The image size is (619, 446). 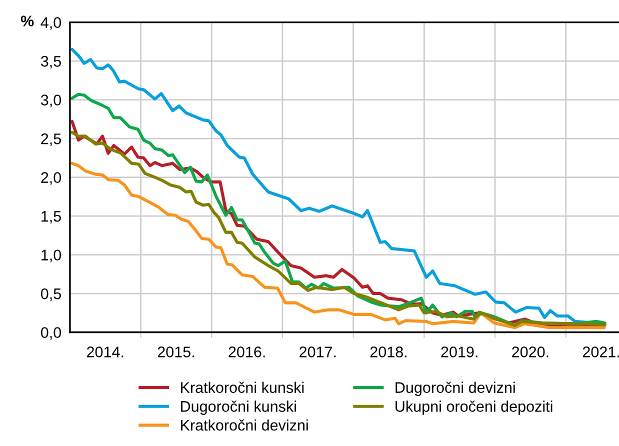 What do you see at coordinates (238, 407) in the screenshot?
I see `legend-label: Dugoročni kunski` at bounding box center [238, 407].